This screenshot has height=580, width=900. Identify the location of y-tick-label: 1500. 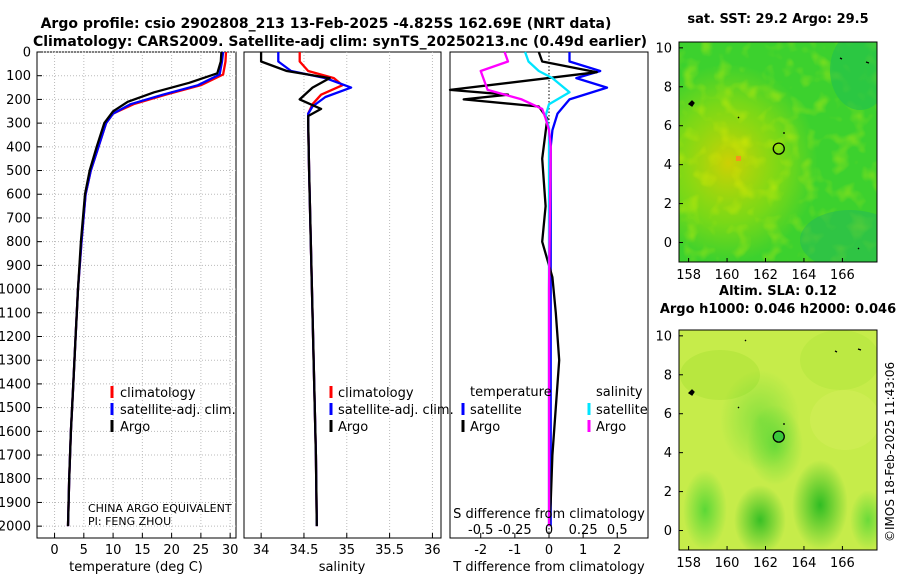
(15, 408).